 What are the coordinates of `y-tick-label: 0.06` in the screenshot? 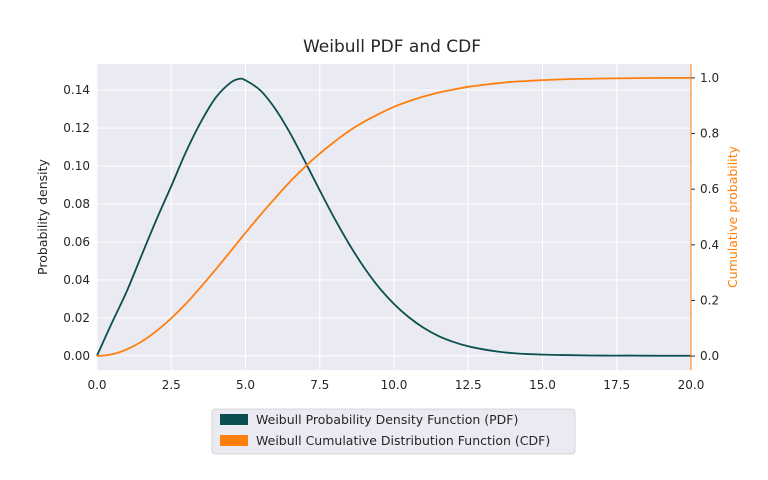 It's located at (76, 242).